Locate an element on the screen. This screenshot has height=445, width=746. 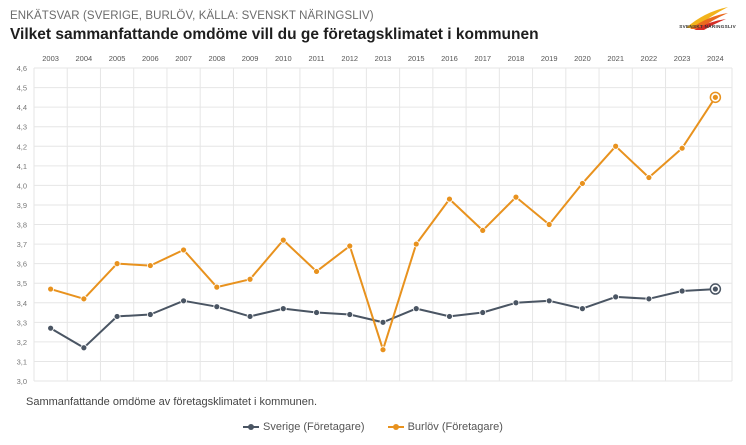
x-tick-label: 2020 is located at coordinates (582, 58).